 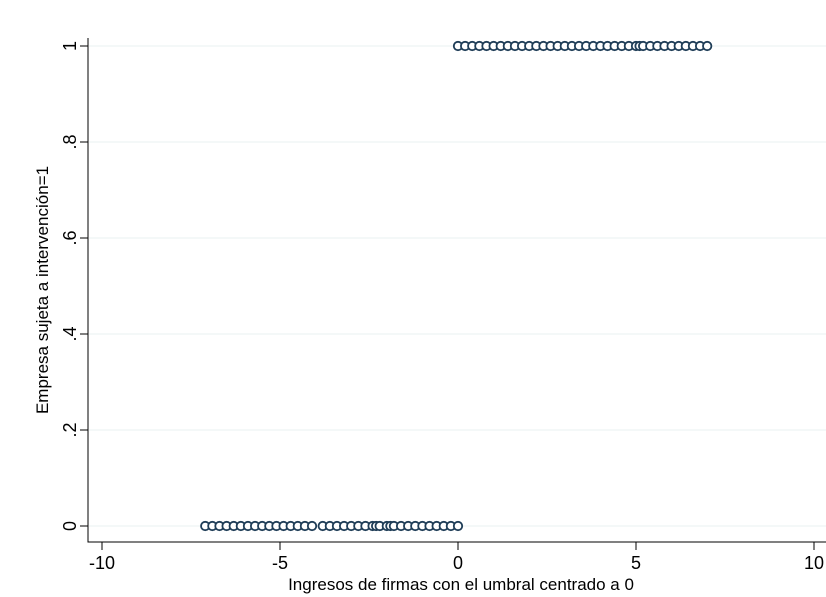 I want to click on y-tick-label: .4, so click(x=70, y=333).